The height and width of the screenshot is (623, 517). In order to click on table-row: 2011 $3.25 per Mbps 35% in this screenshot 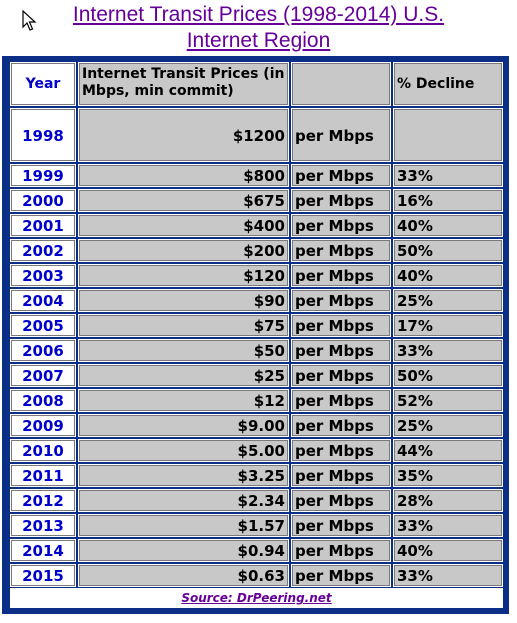, I will do `click(256, 475)`.